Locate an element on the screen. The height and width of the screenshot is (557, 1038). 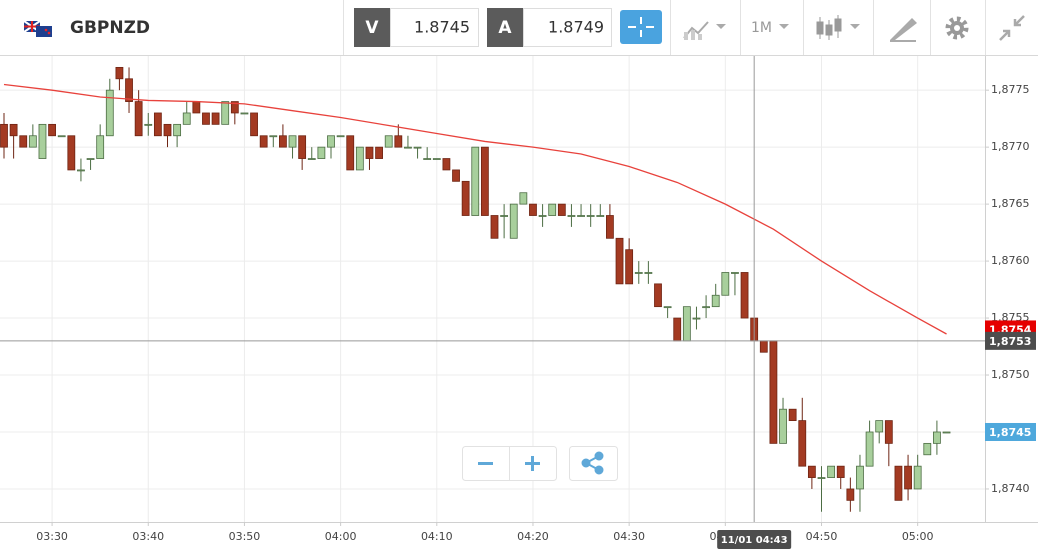
x-tick-label: 04:20 is located at coordinates (533, 536).